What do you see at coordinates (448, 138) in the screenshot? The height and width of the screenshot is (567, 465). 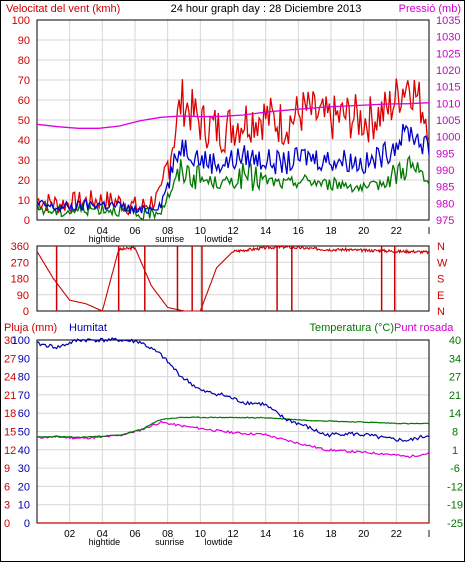 I see `pressure-y-tick: 1000` at bounding box center [448, 138].